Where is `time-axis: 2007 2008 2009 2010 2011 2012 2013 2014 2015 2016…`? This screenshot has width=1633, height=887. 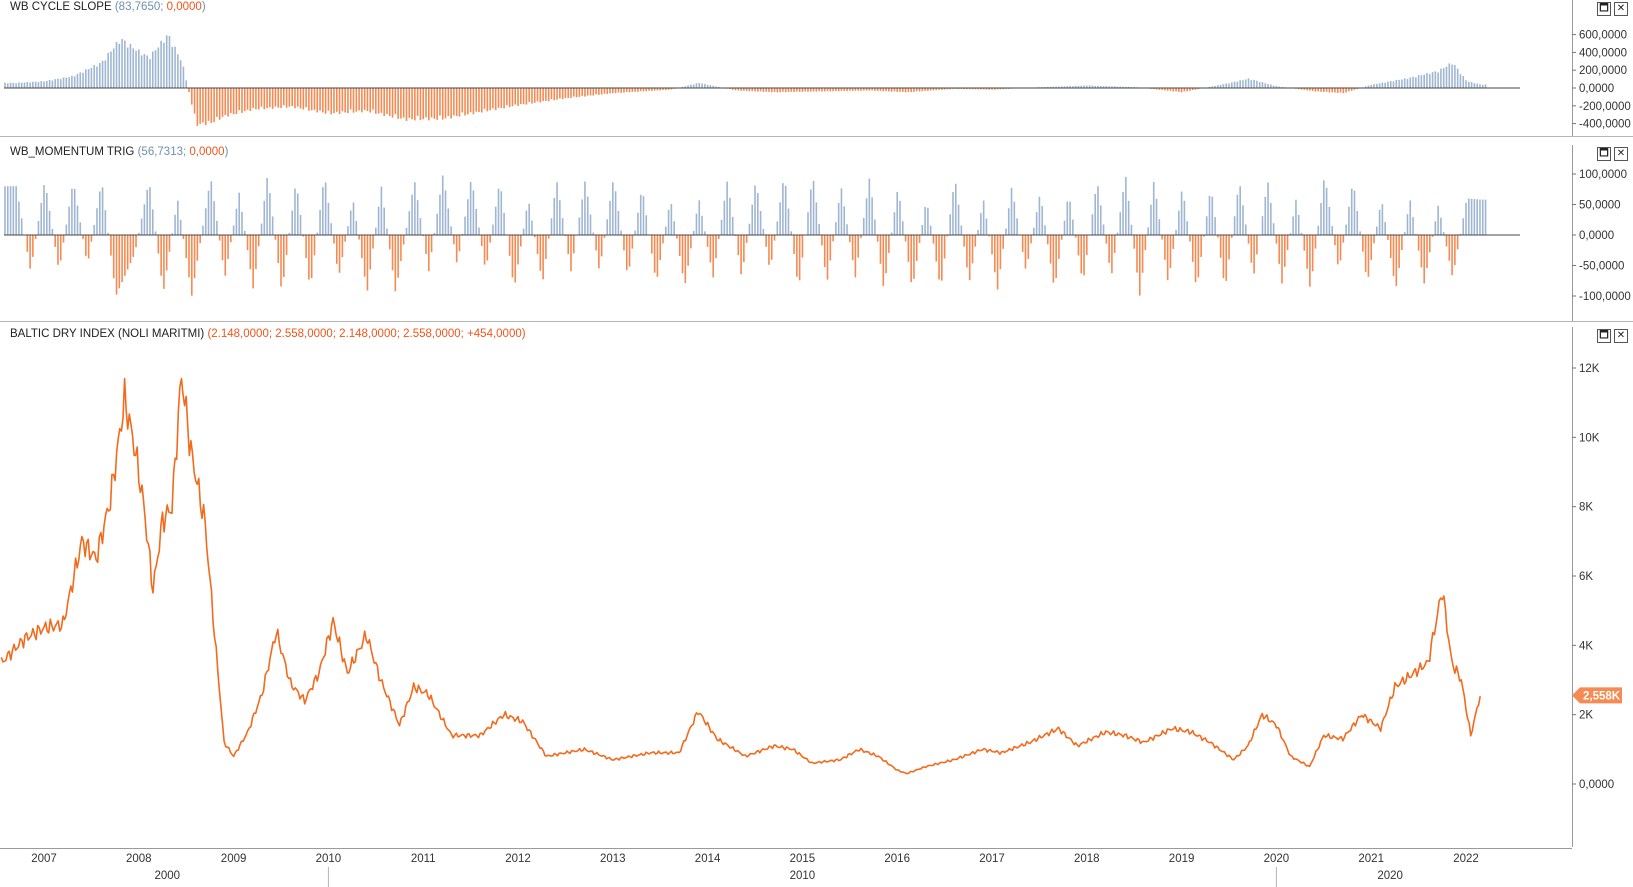
time-axis: 2007 2008 2009 2010 2011 2012 2013 2014 2015 2016… is located at coordinates (816, 867).